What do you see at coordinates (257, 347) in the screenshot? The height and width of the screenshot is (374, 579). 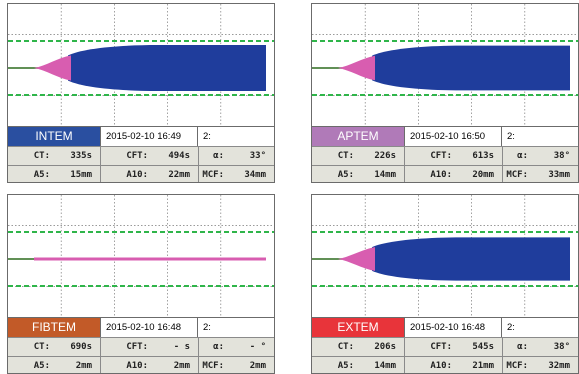 I see `alpha-value: - °` at bounding box center [257, 347].